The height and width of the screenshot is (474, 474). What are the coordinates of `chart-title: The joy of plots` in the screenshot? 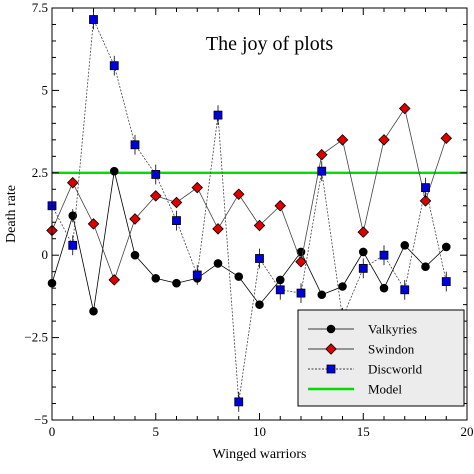 It's located at (269, 44).